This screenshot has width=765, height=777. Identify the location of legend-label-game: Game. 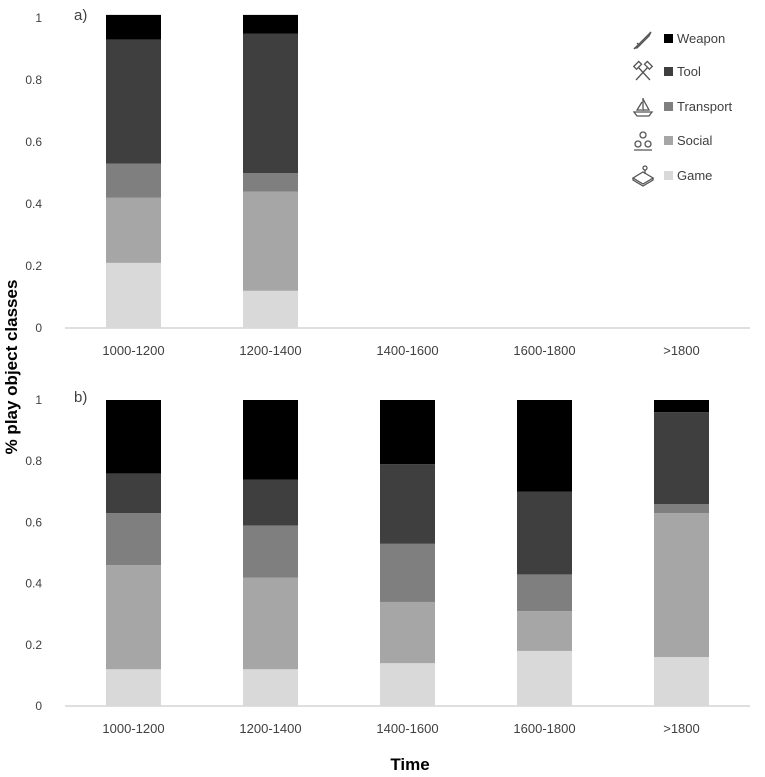
(694, 175).